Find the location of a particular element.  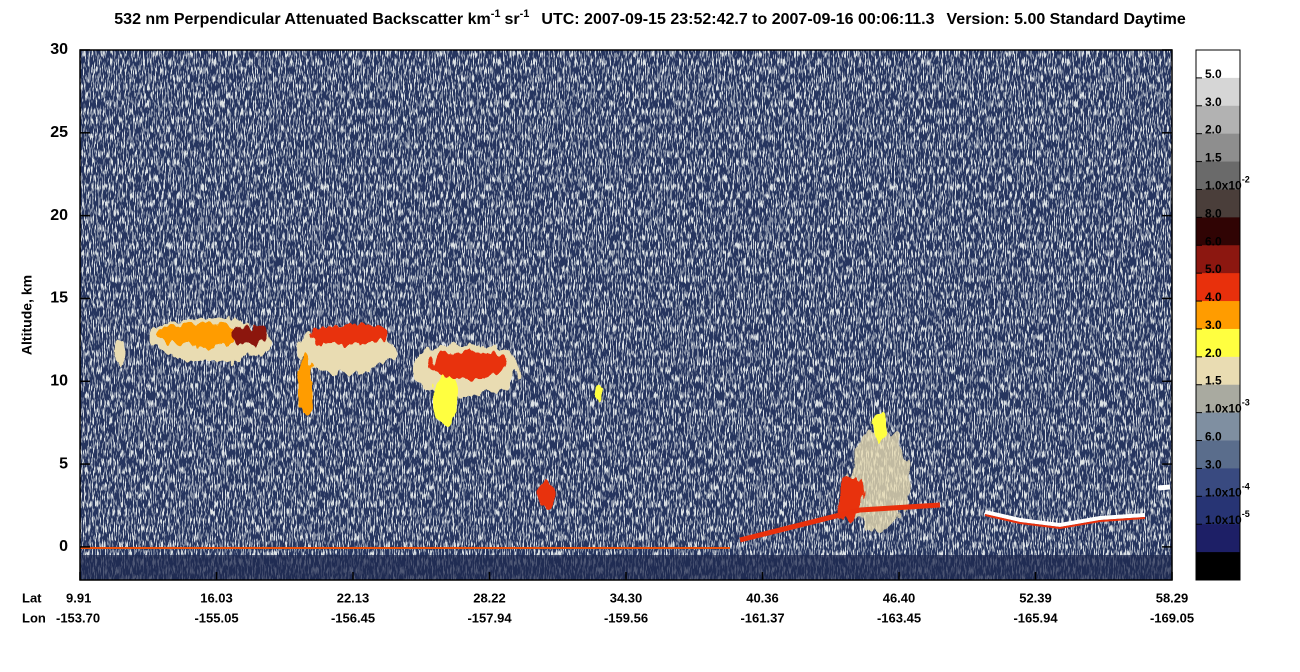

colorbar-label: 1.0x10⁻⁵ is located at coordinates (1227, 519).